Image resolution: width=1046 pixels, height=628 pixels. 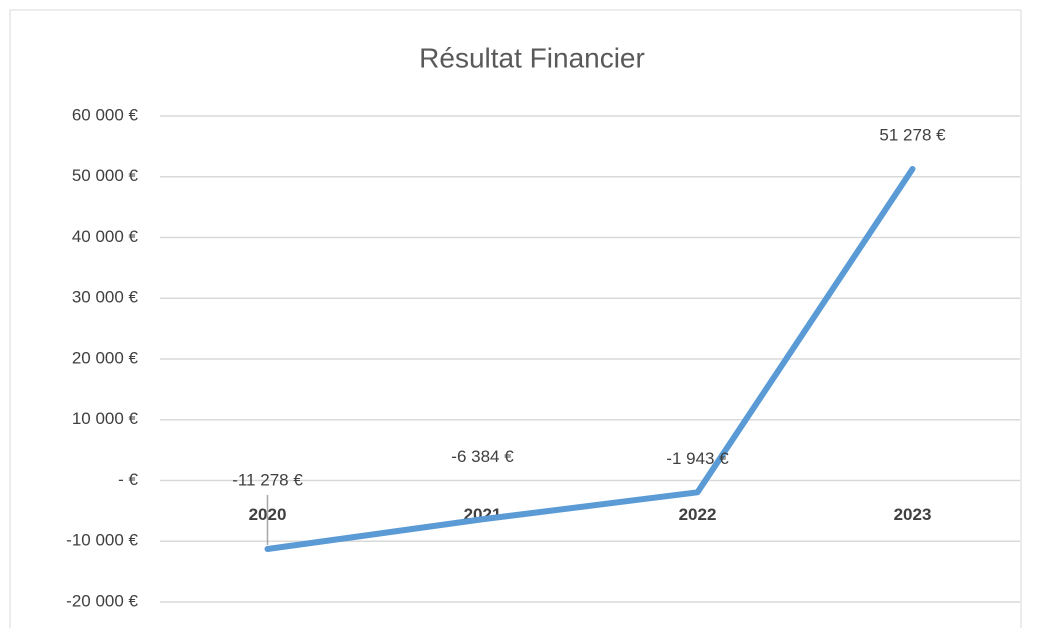 I want to click on data-label: 51 278 €, so click(x=912, y=134).